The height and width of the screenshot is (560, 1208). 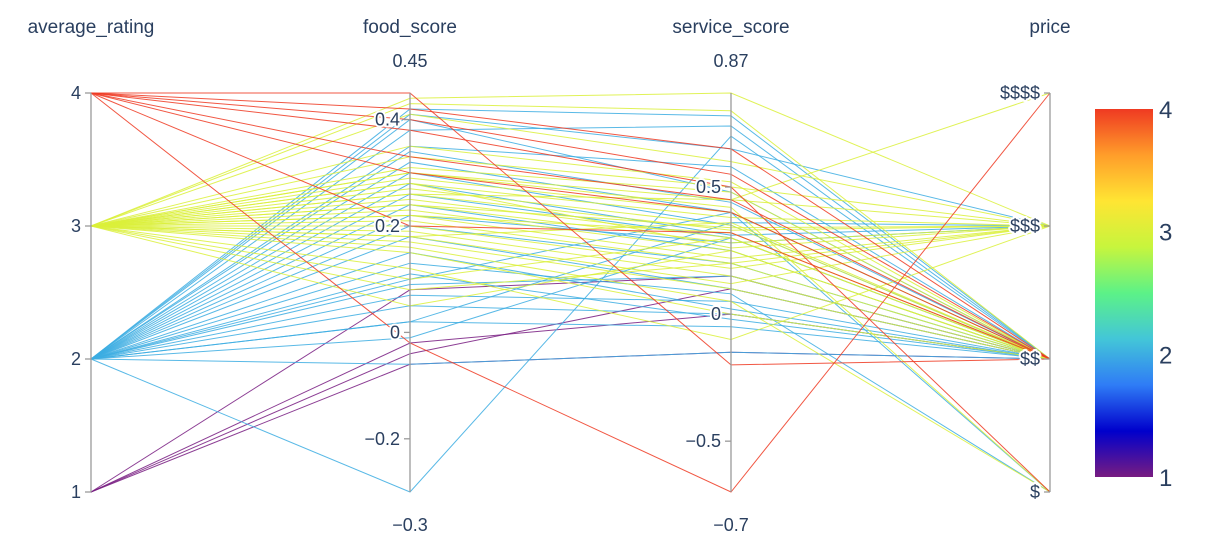 I want to click on axis-min-label: −0.3, so click(x=410, y=525).